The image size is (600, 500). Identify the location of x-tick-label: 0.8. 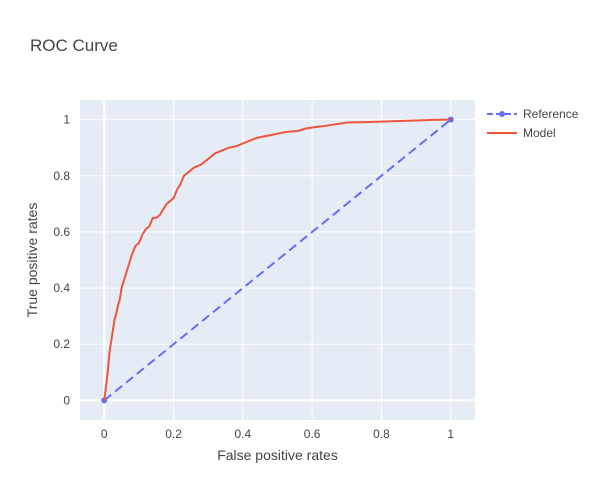
(381, 434).